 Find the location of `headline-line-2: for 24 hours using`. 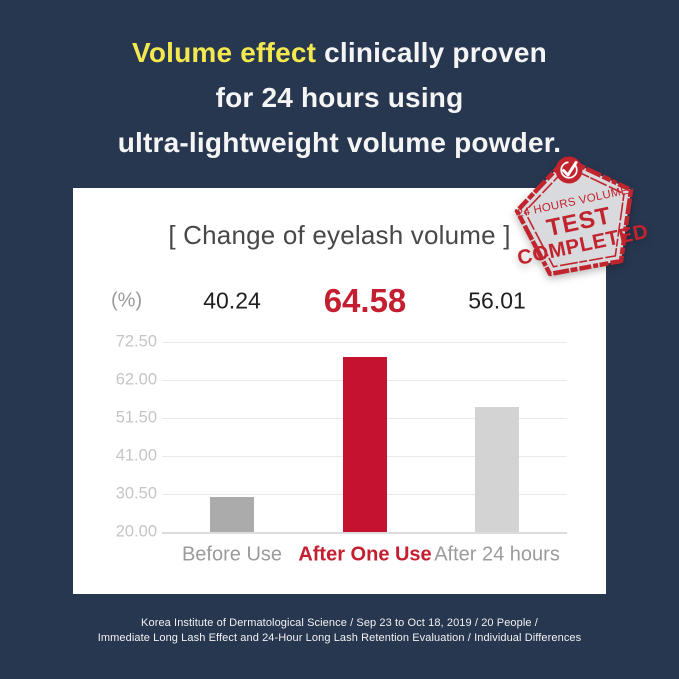

headline-line-2: for 24 hours using is located at coordinates (339, 97).